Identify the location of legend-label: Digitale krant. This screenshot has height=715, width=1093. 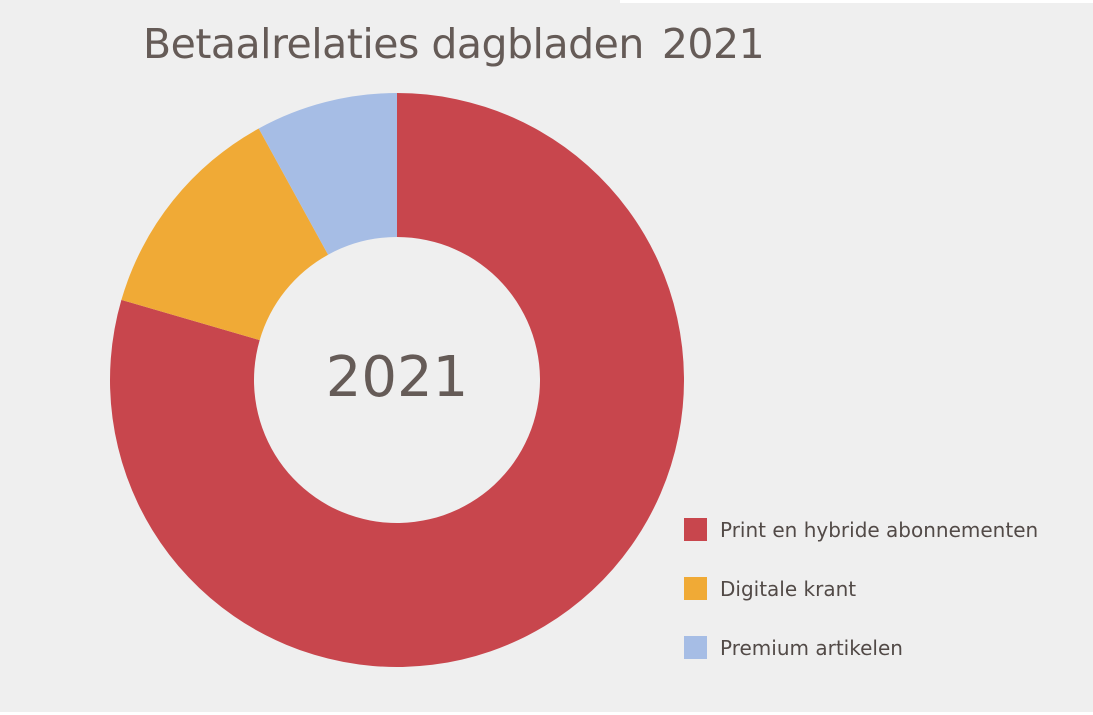
(788, 588).